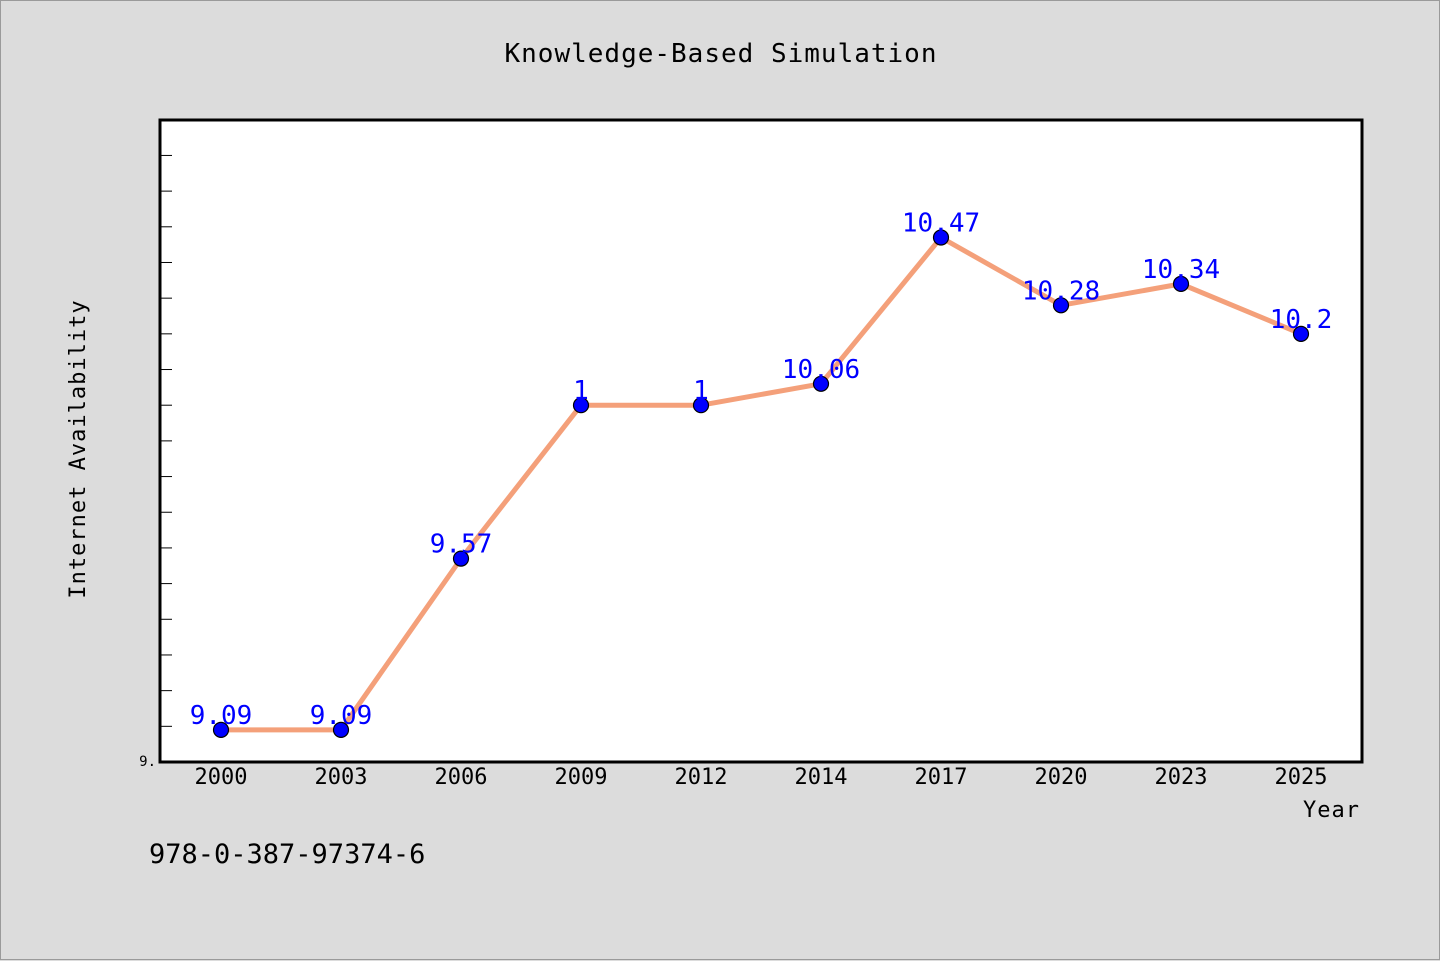 The height and width of the screenshot is (961, 1440). What do you see at coordinates (1301, 320) in the screenshot?
I see `data-label: 10.2` at bounding box center [1301, 320].